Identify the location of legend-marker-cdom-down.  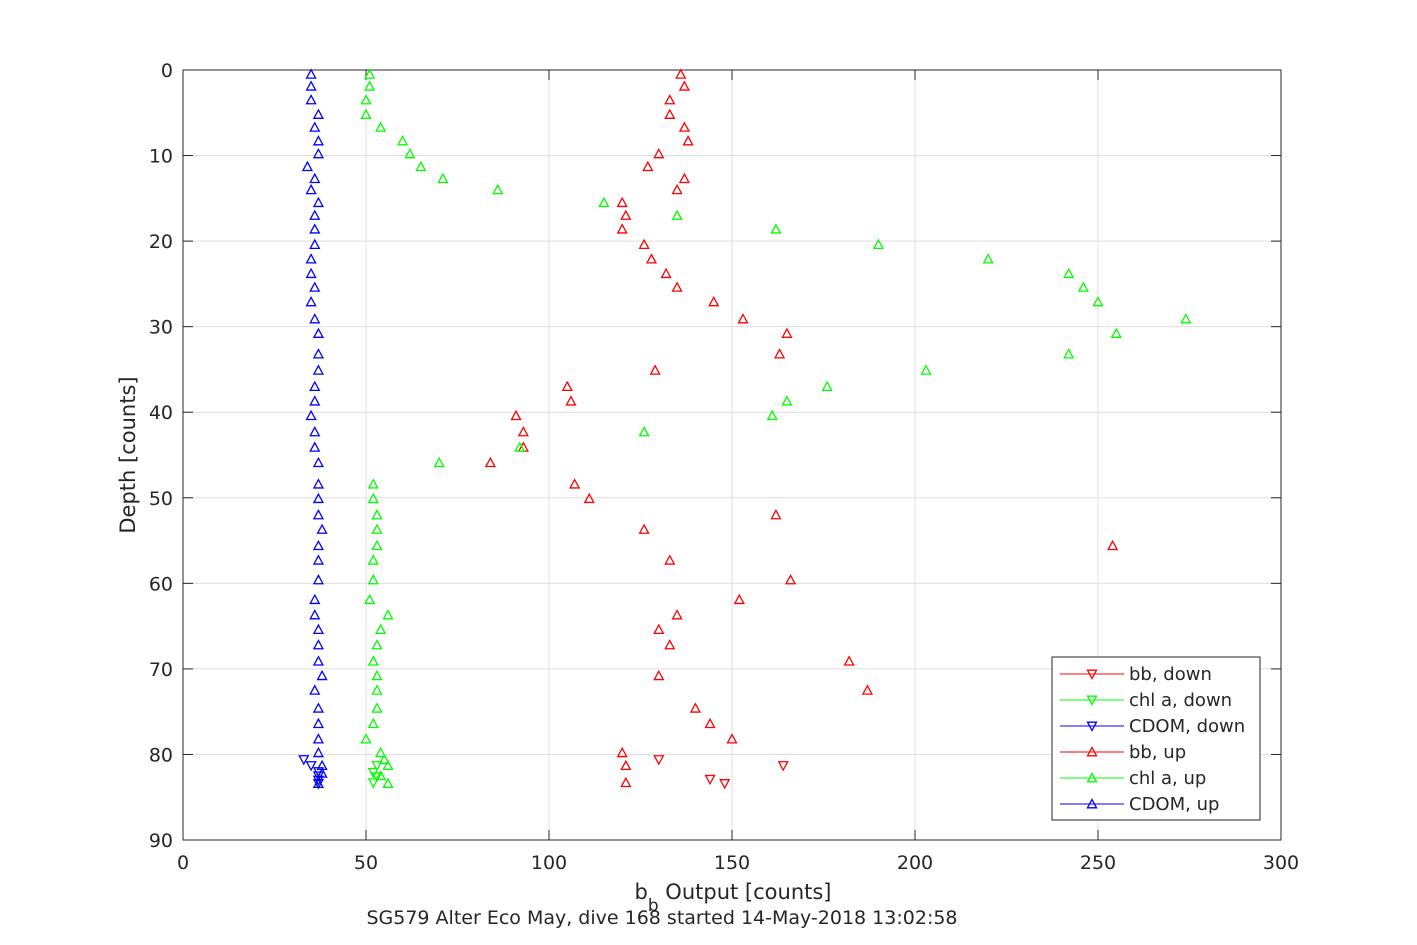
(1092, 726).